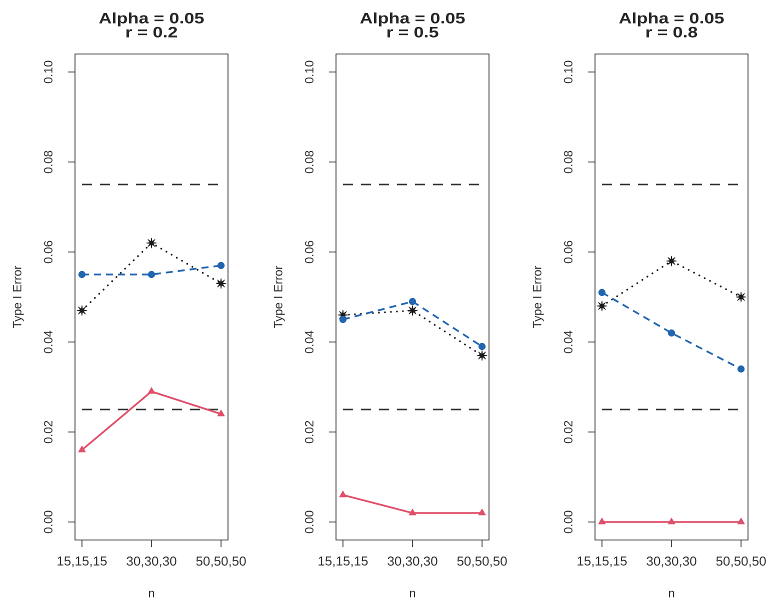  Describe the element at coordinates (412, 32) in the screenshot. I see `chart-subtitle: r = 0.5` at that location.